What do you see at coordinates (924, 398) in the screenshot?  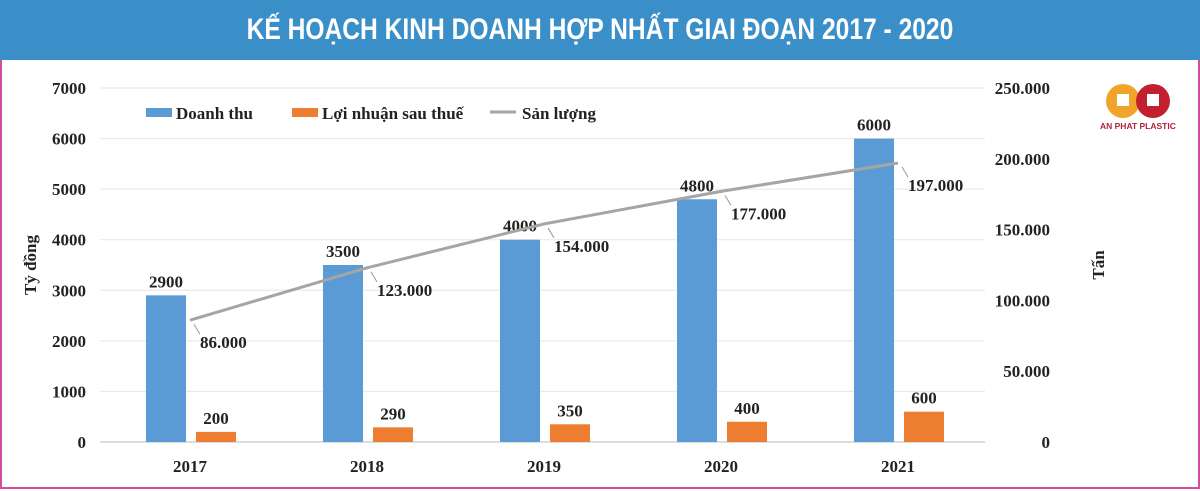 I see `bar-label-loi-nhuan: 600` at bounding box center [924, 398].